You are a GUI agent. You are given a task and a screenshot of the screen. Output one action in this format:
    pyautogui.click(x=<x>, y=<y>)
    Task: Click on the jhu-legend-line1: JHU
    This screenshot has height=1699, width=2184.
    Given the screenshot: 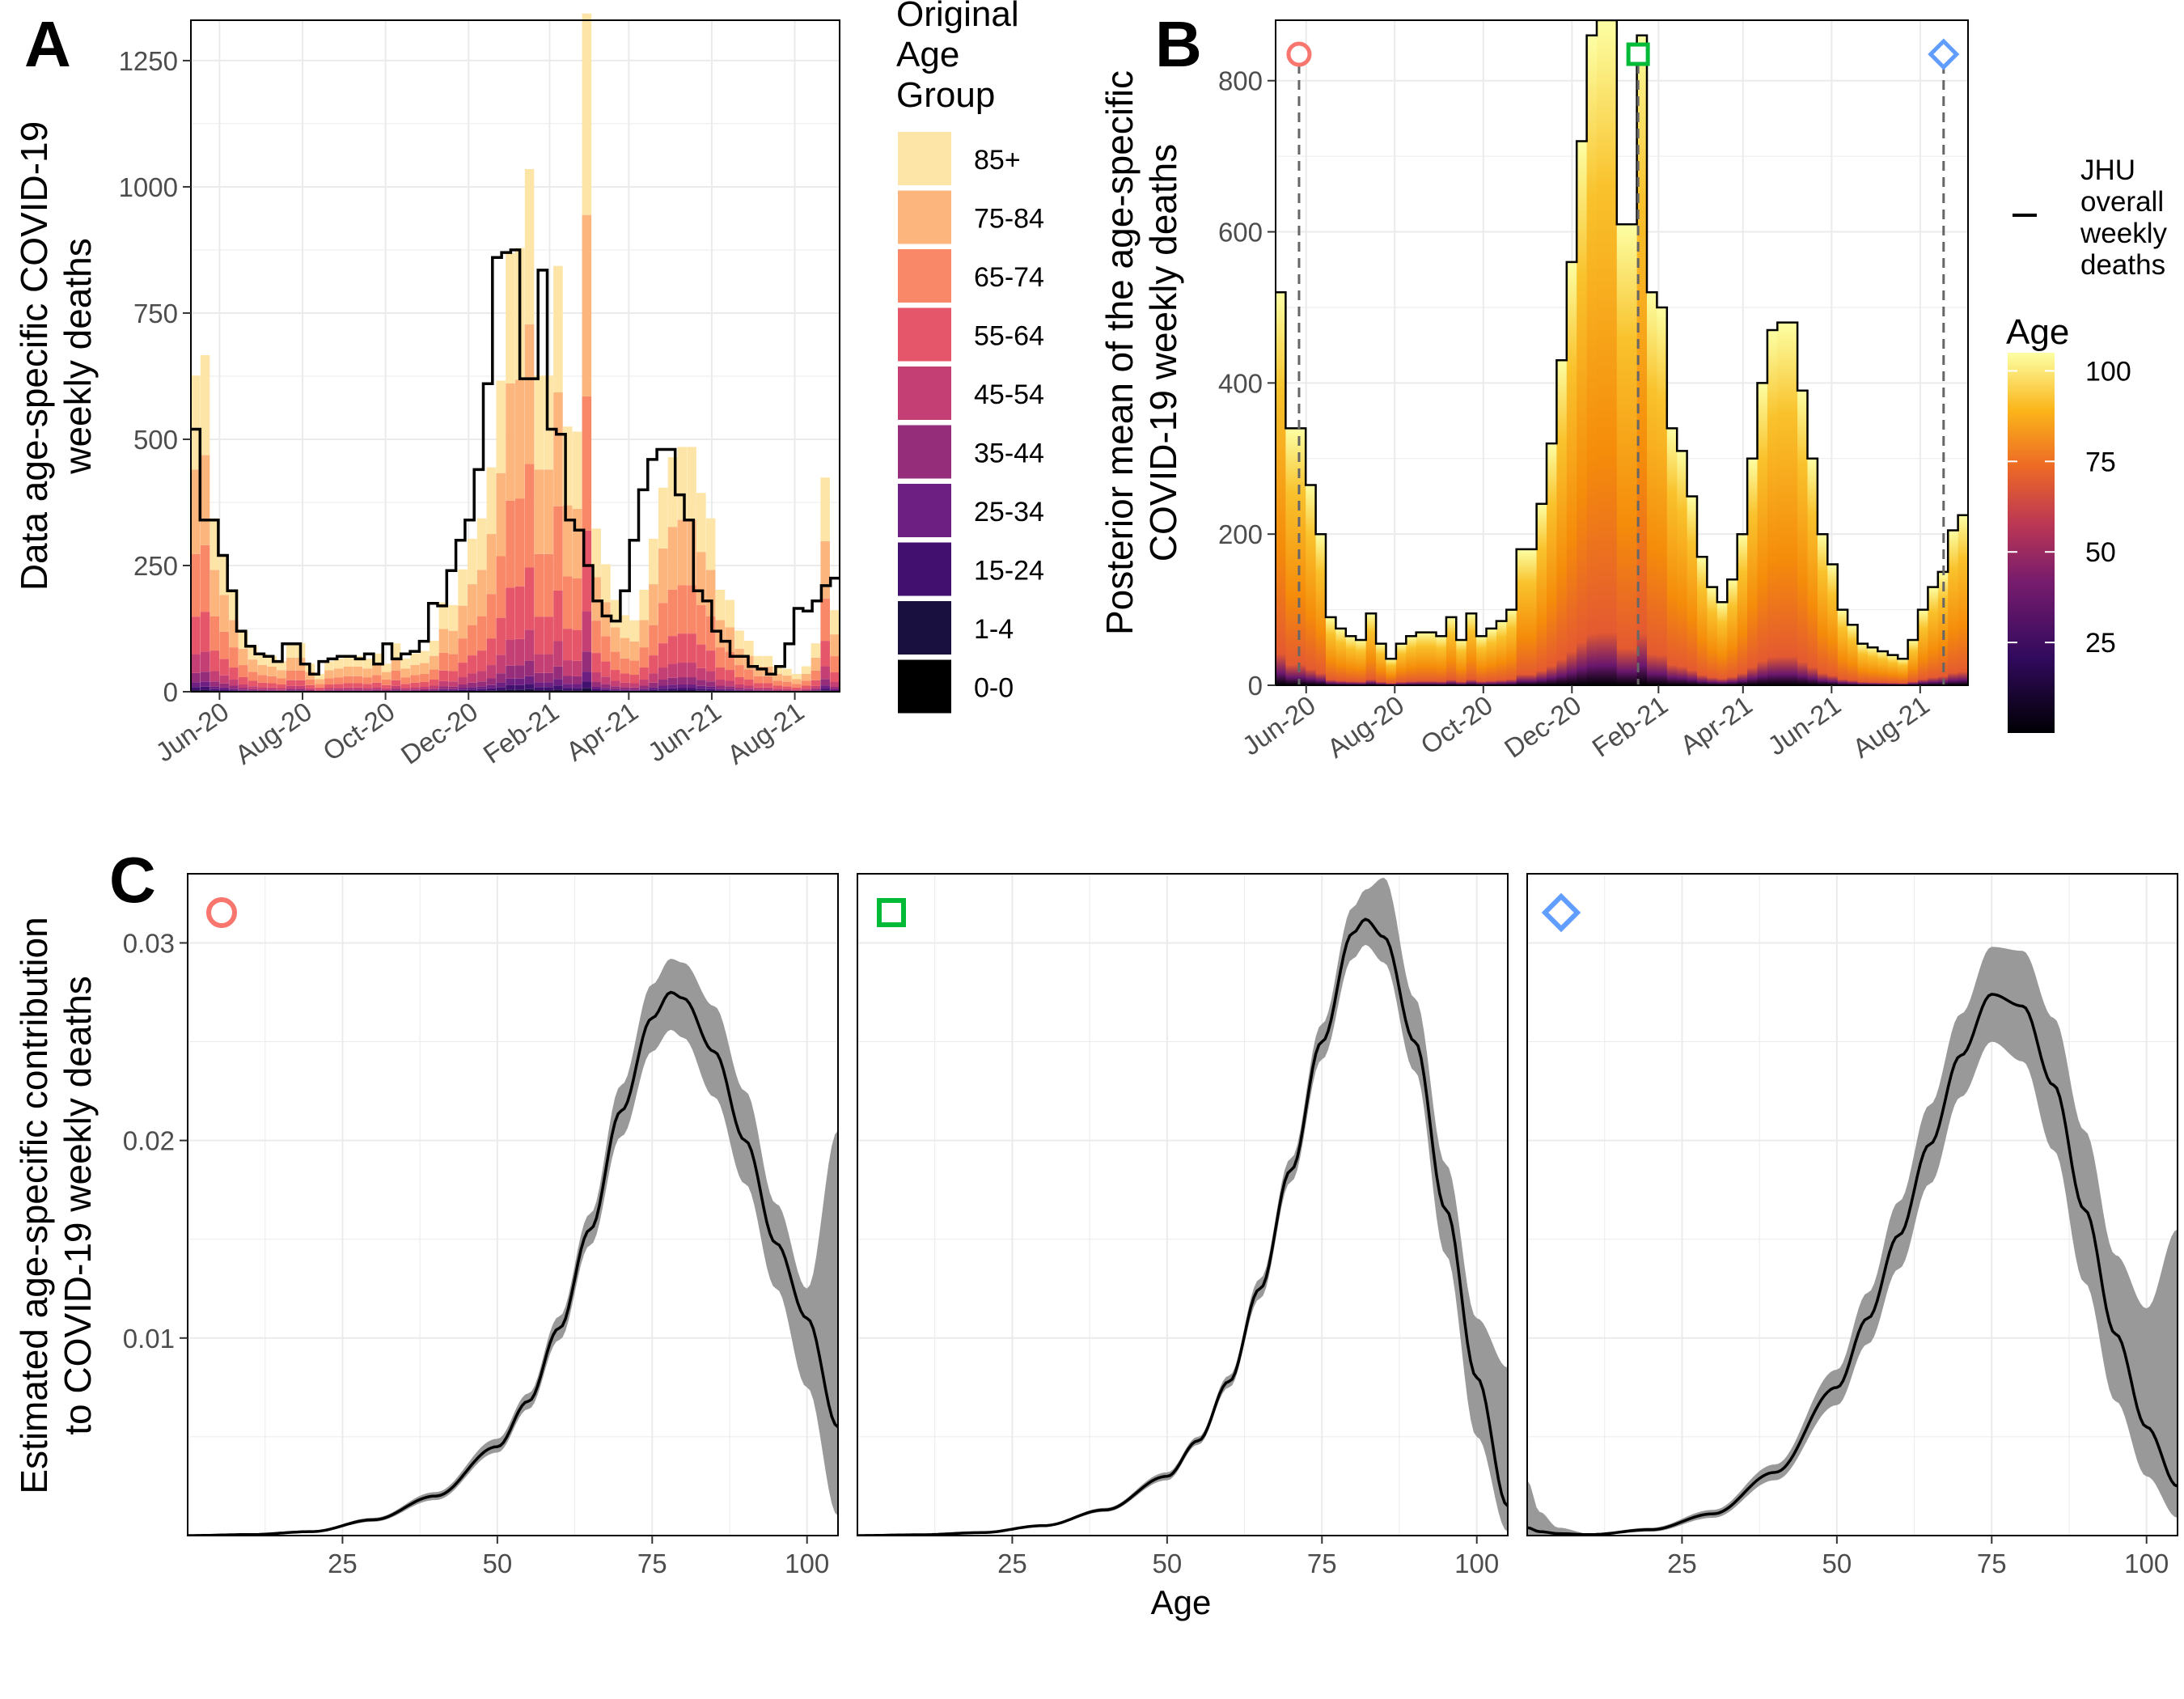 What is the action you would take?
    pyautogui.click(x=2107, y=170)
    